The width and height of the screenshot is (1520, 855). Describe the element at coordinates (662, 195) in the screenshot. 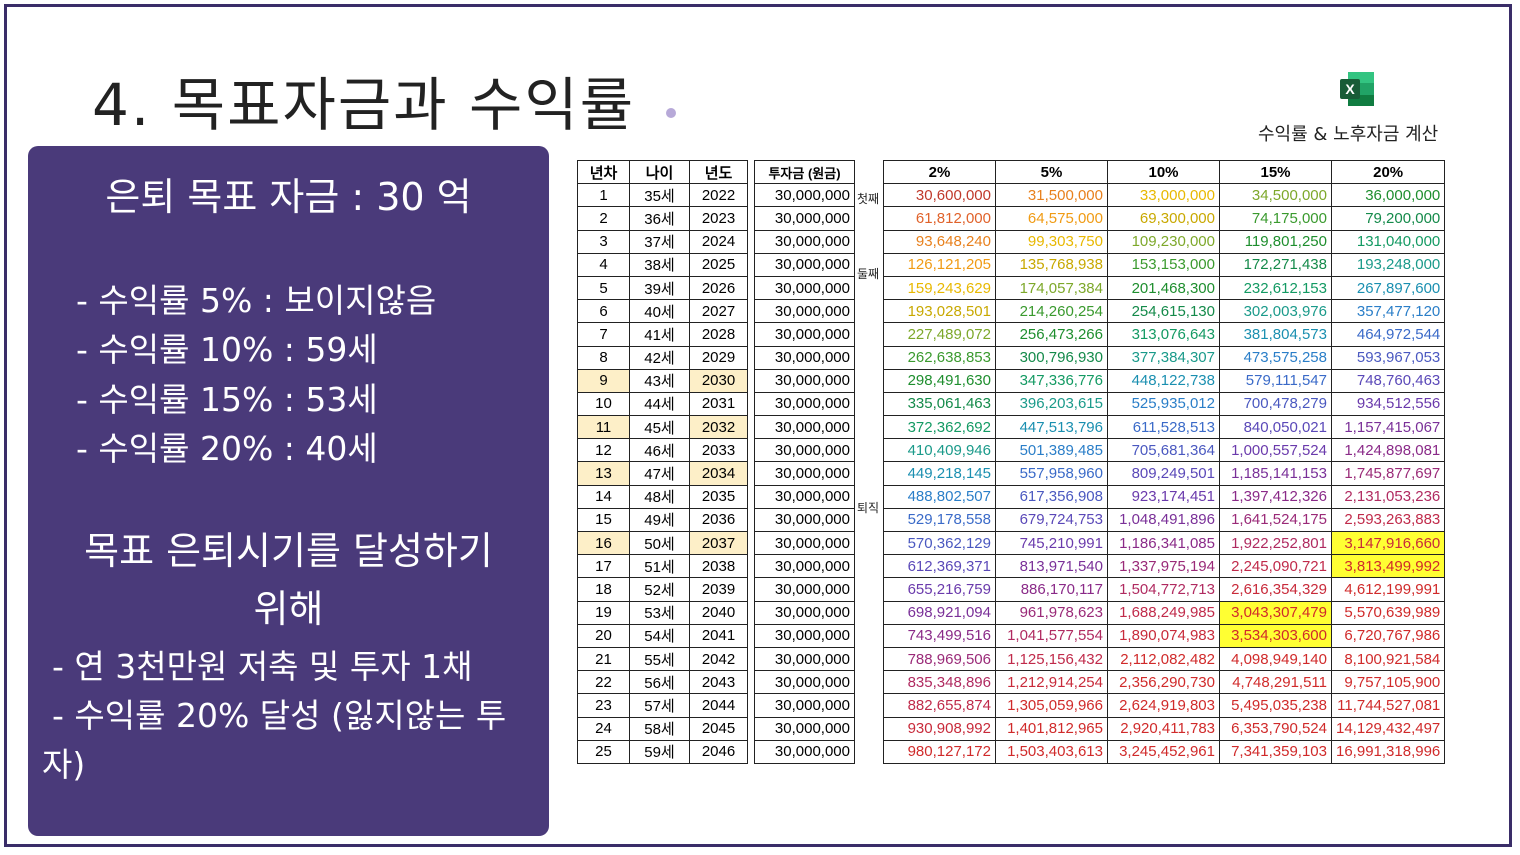

I see `table-row: 1 35세 2022` at that location.